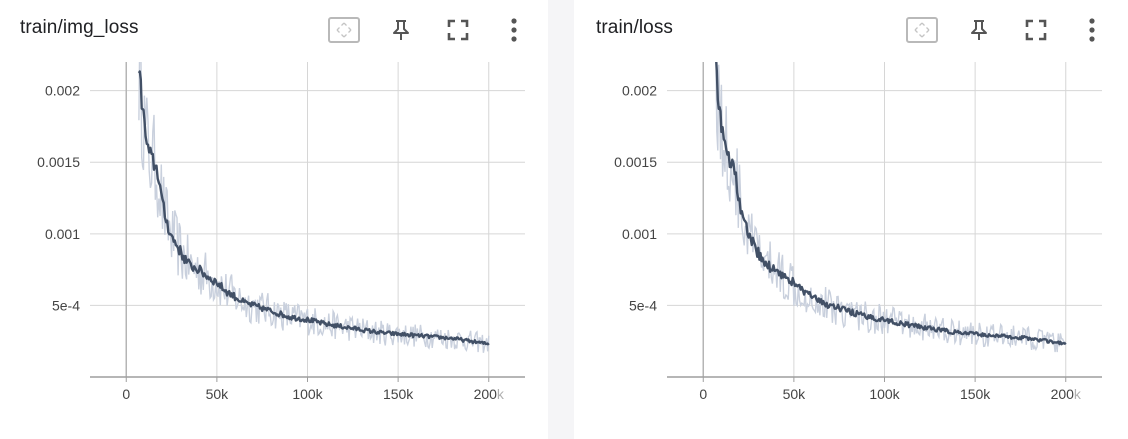 The height and width of the screenshot is (439, 1128). Describe the element at coordinates (635, 27) in the screenshot. I see `chart-title: train/loss` at that location.